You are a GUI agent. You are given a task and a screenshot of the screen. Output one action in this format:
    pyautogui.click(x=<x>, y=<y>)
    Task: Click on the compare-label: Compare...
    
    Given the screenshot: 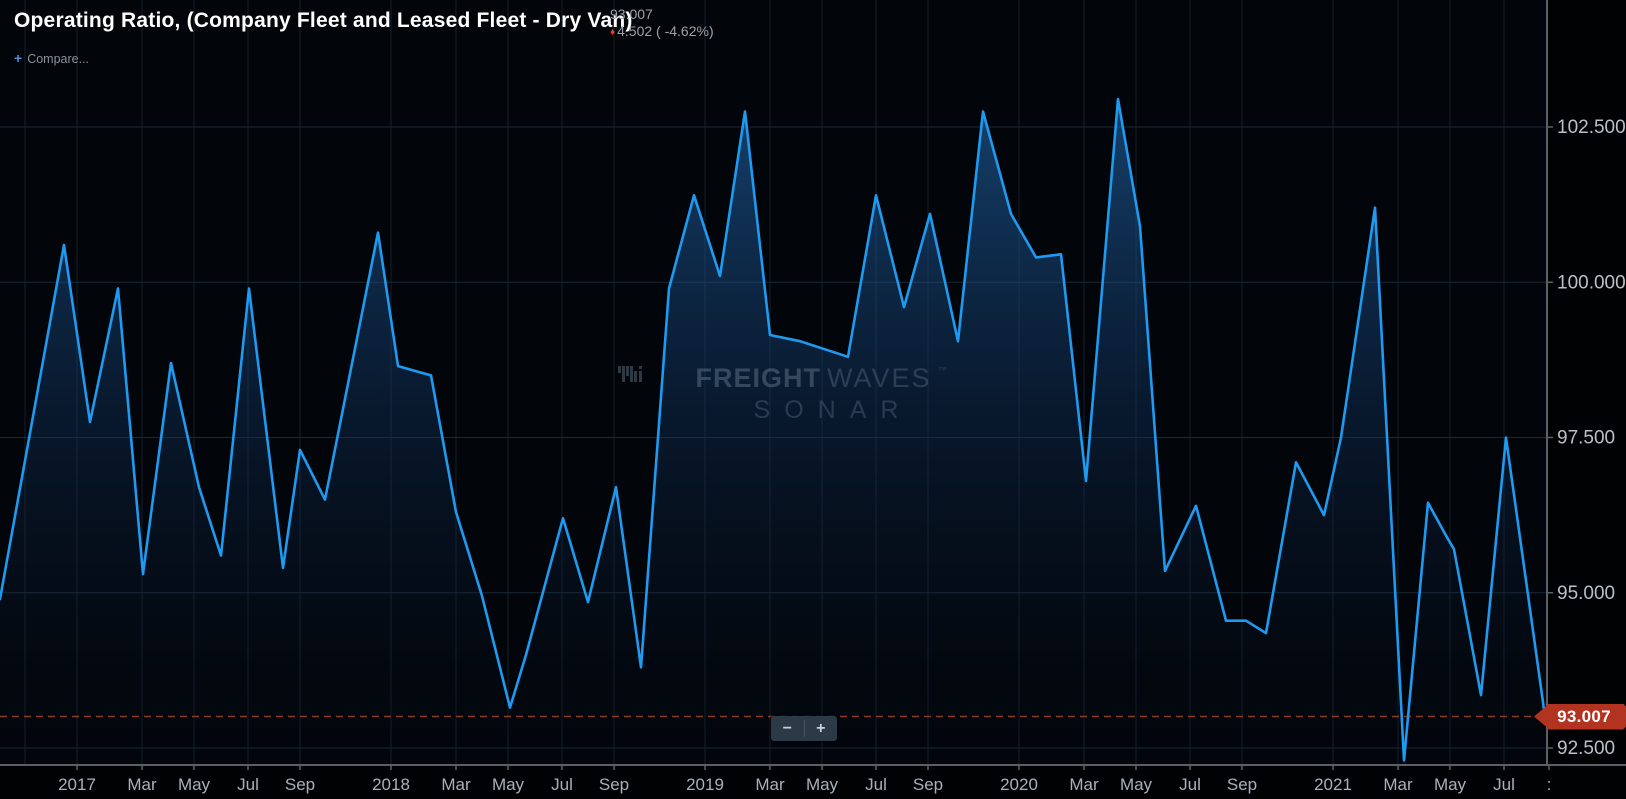 What is the action you would take?
    pyautogui.click(x=58, y=59)
    